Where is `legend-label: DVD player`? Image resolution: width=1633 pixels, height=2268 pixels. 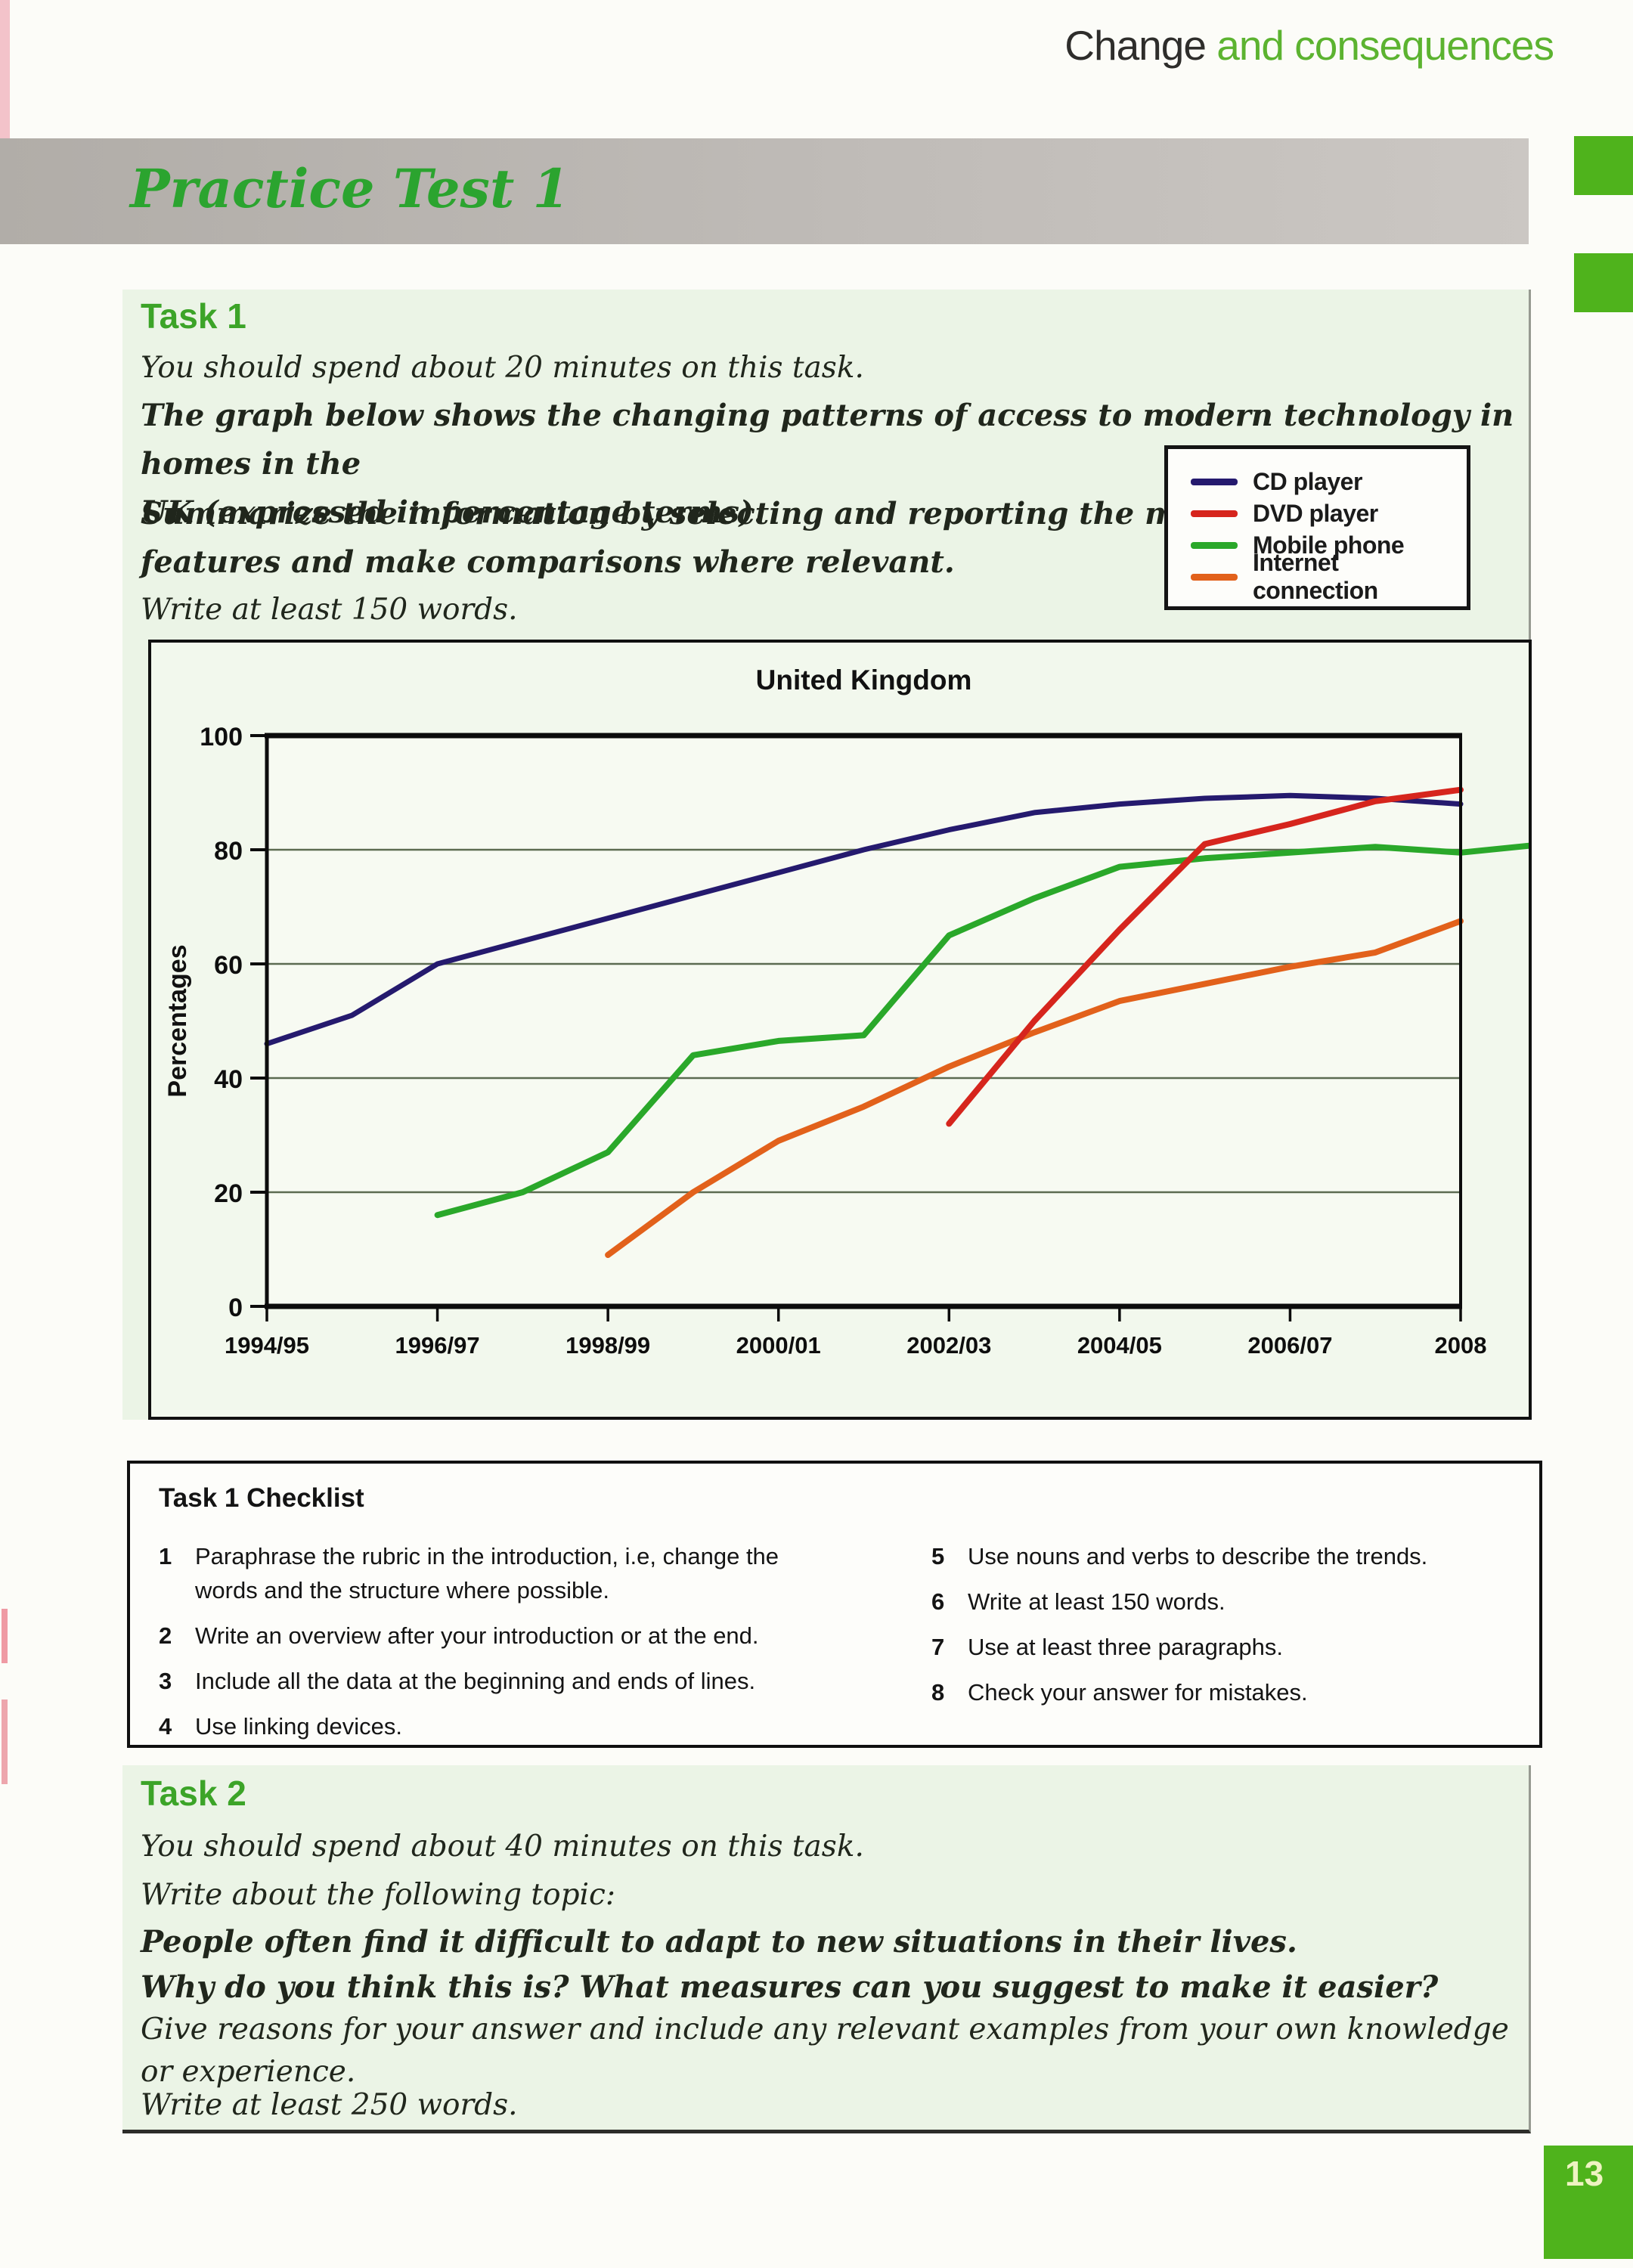 legend-label: DVD player is located at coordinates (1315, 513).